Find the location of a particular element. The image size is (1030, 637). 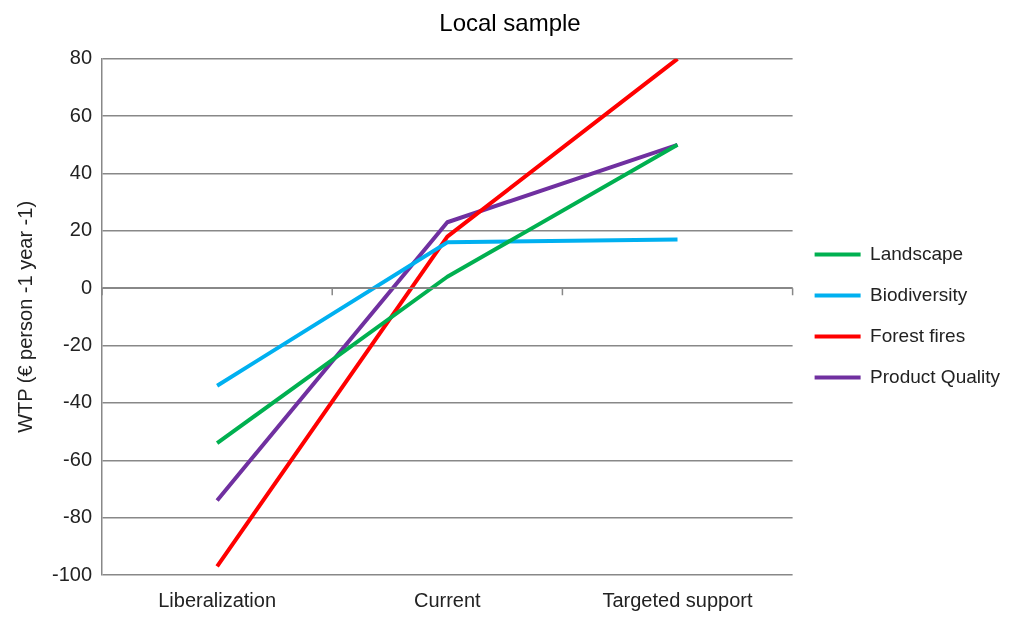

y-tick-label: 80 is located at coordinates (81, 57).